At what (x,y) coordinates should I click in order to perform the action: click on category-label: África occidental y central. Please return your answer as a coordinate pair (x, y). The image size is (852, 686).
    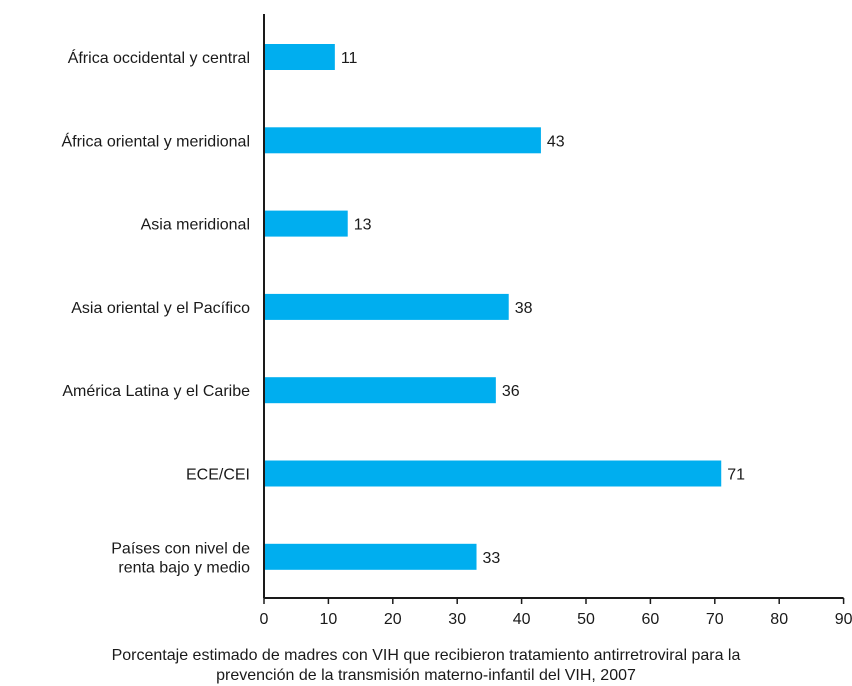
    Looking at the image, I should click on (159, 57).